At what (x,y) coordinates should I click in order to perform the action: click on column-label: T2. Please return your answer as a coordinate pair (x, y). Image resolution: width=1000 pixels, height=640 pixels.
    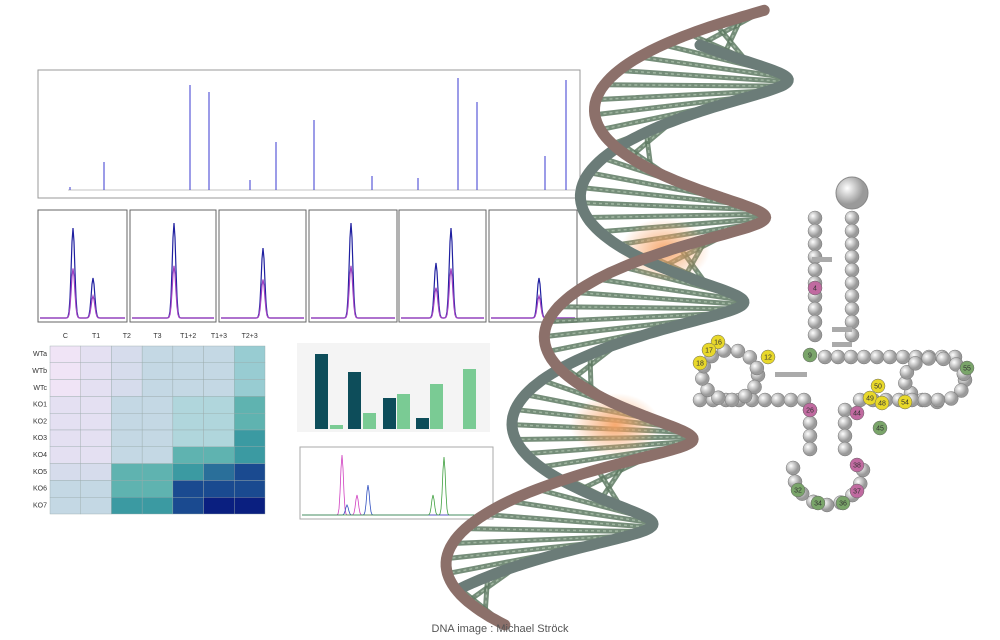
    Looking at the image, I should click on (127, 336).